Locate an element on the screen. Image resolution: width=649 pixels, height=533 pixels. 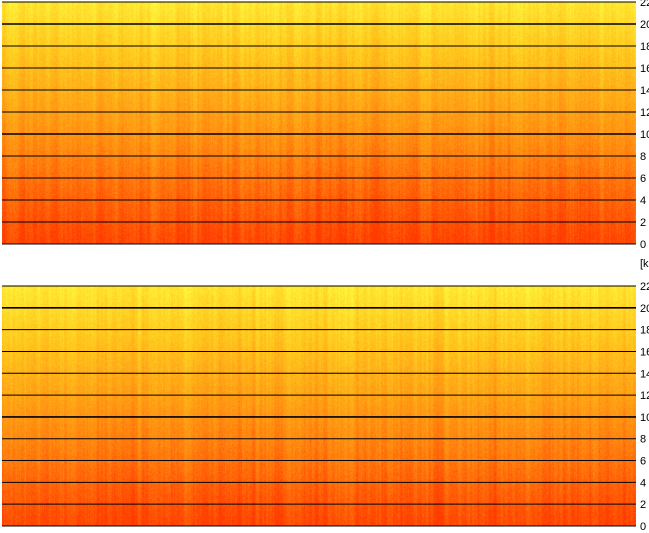
top-tick-label-14: 14 is located at coordinates (644, 91).